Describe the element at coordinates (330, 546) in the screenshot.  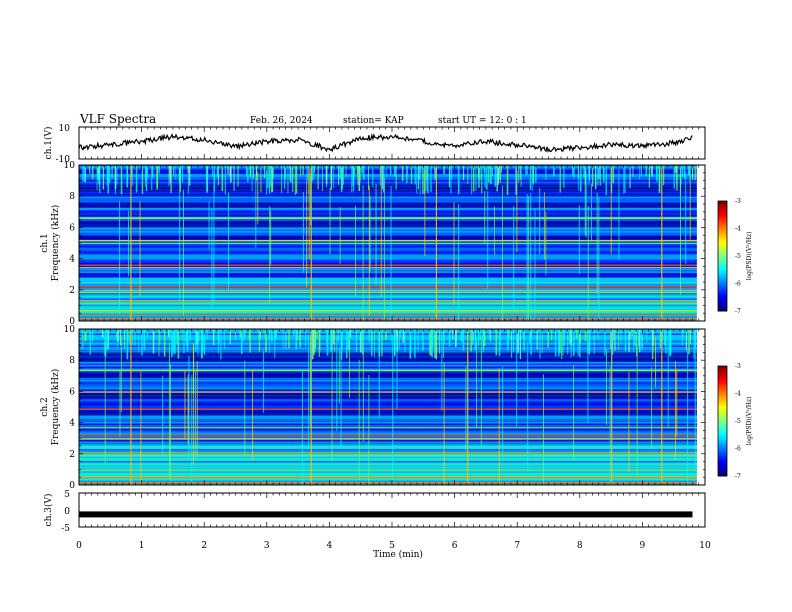
I see `time-tick-label: 4` at that location.